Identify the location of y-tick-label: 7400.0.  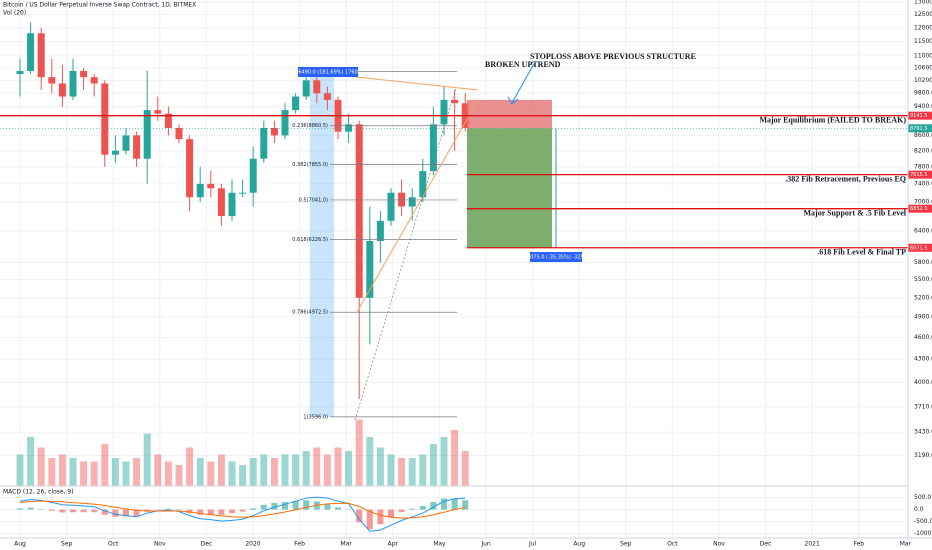
(923, 183).